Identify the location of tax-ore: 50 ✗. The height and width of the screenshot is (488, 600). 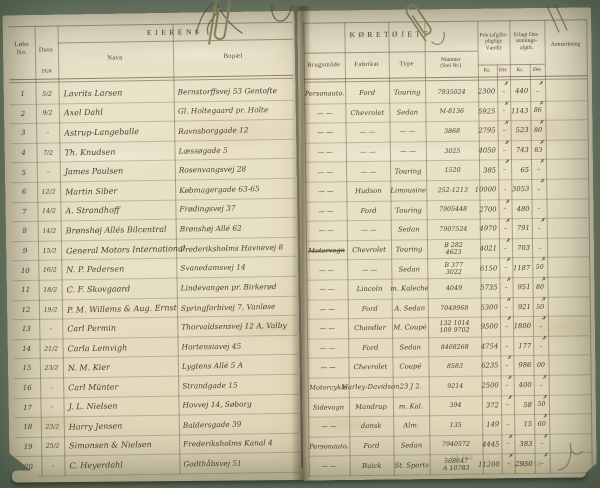
(541, 404).